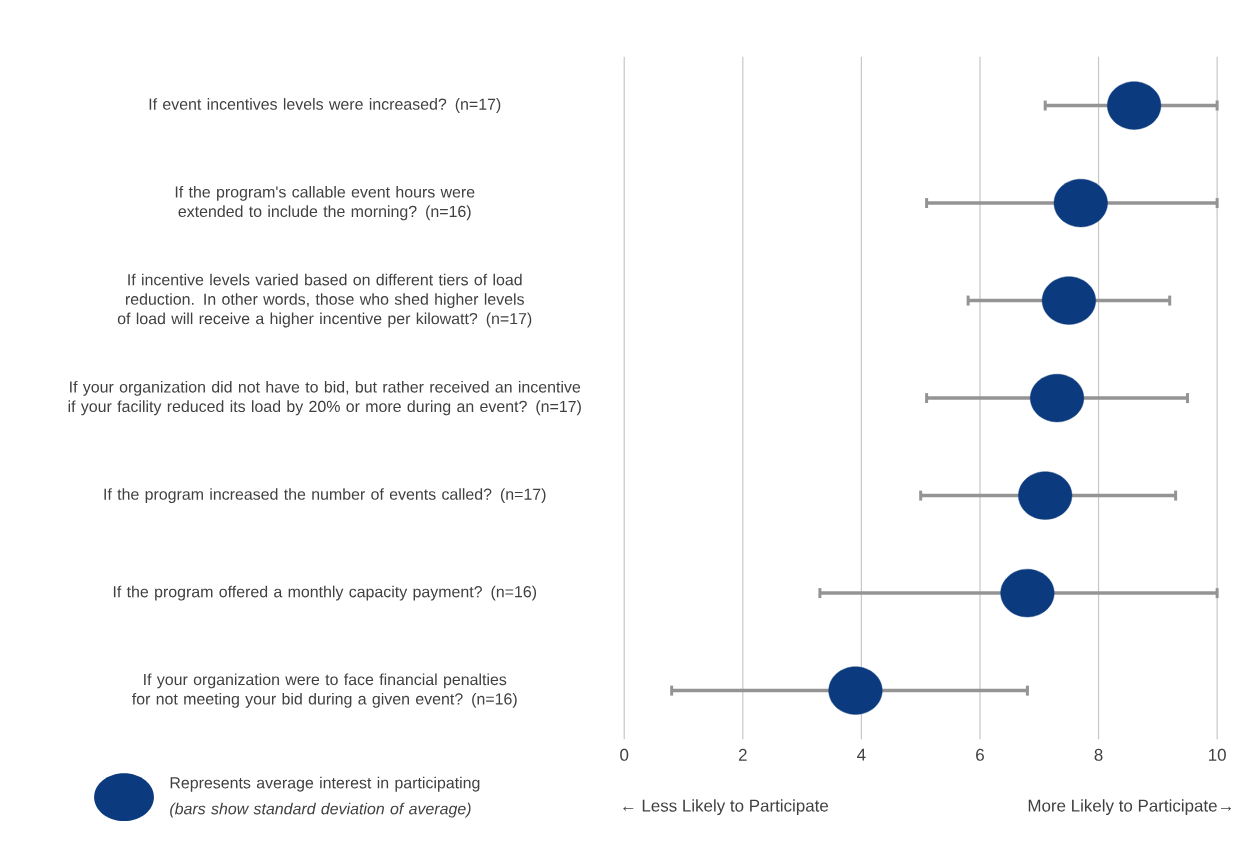 This screenshot has width=1250, height=841. I want to click on text: More Likely to Participate→, so click(1130, 807).